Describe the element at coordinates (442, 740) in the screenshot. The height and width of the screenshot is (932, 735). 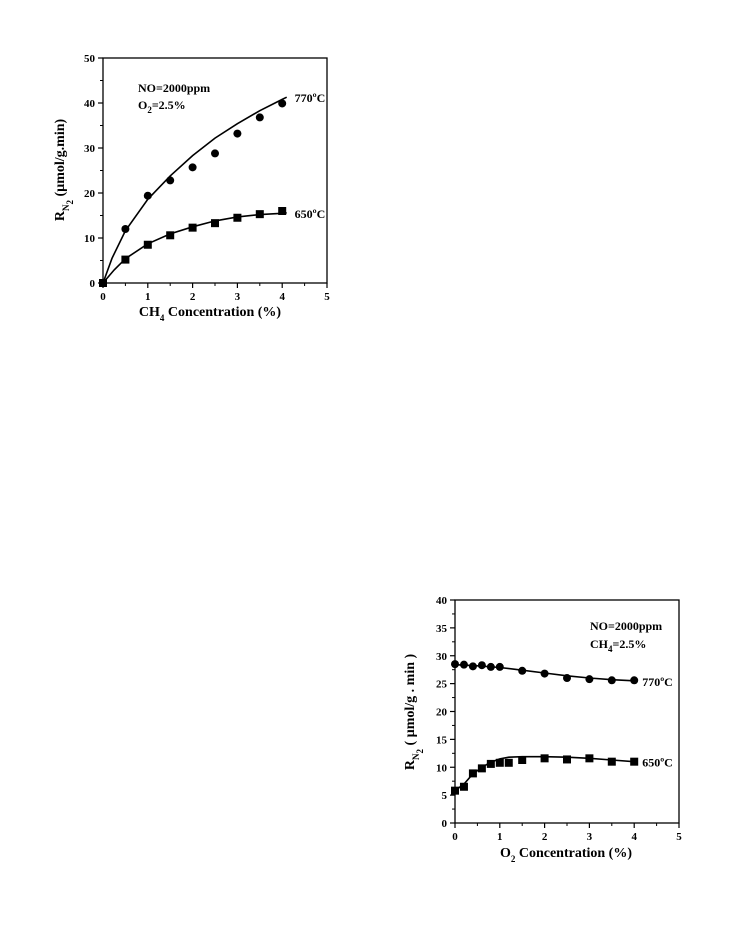
I see `y-tick-label: 15` at that location.